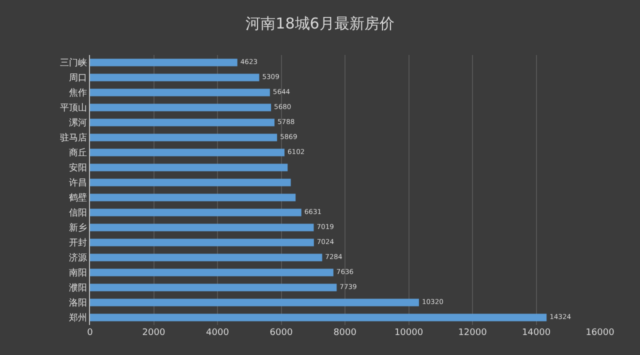  What do you see at coordinates (78, 198) in the screenshot?
I see `y-tick-label: 鹤壁` at bounding box center [78, 198].